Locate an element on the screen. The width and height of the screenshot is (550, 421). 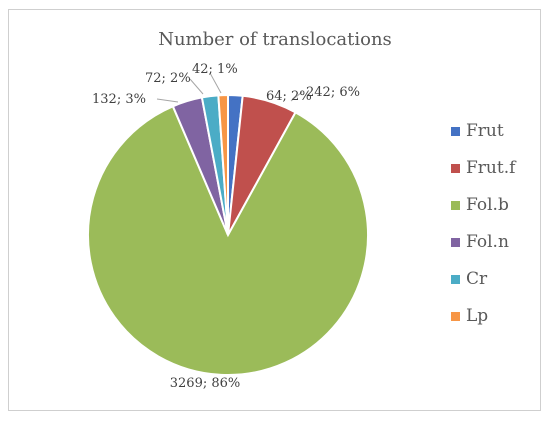
data-label: 3269; 86% is located at coordinates (205, 383).